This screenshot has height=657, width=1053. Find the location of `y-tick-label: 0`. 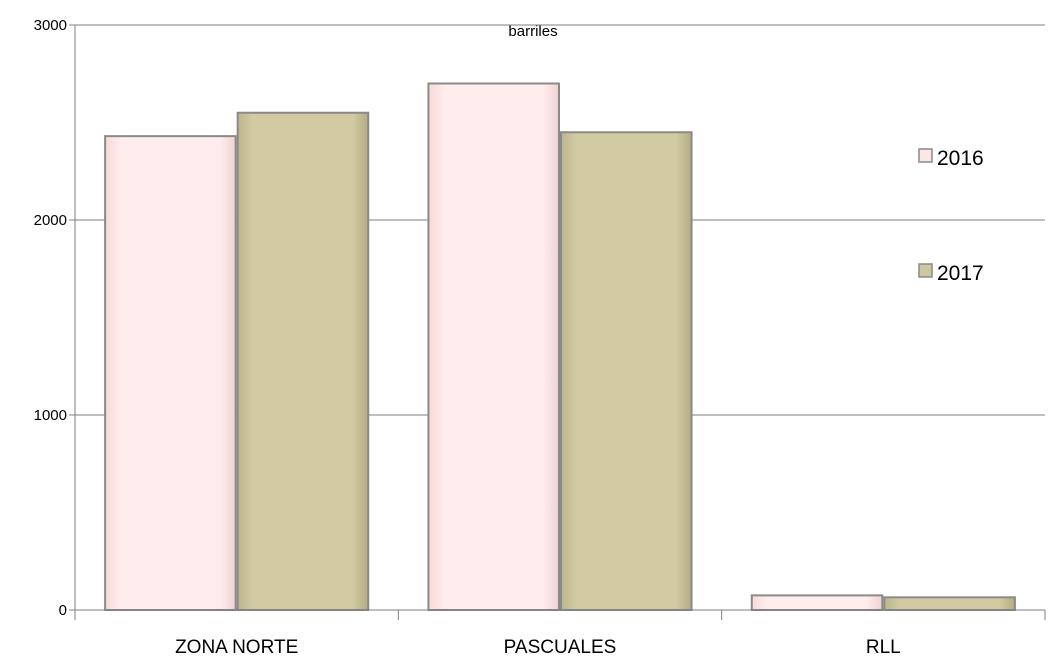

y-tick-label: 0 is located at coordinates (63, 610).